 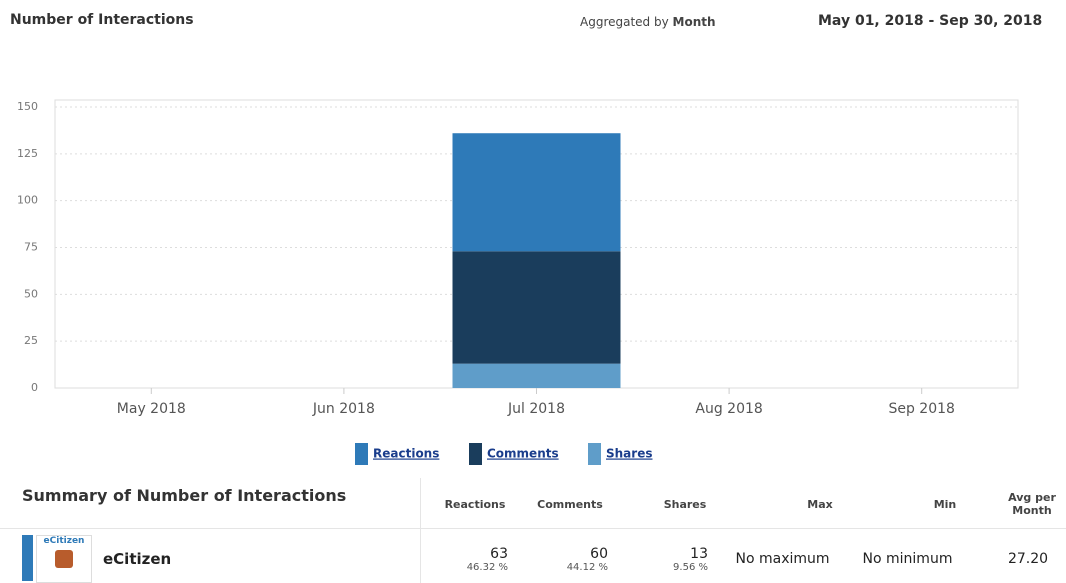 What do you see at coordinates (464, 559) in the screenshot?
I see `cell: 63 46.32 %` at bounding box center [464, 559].